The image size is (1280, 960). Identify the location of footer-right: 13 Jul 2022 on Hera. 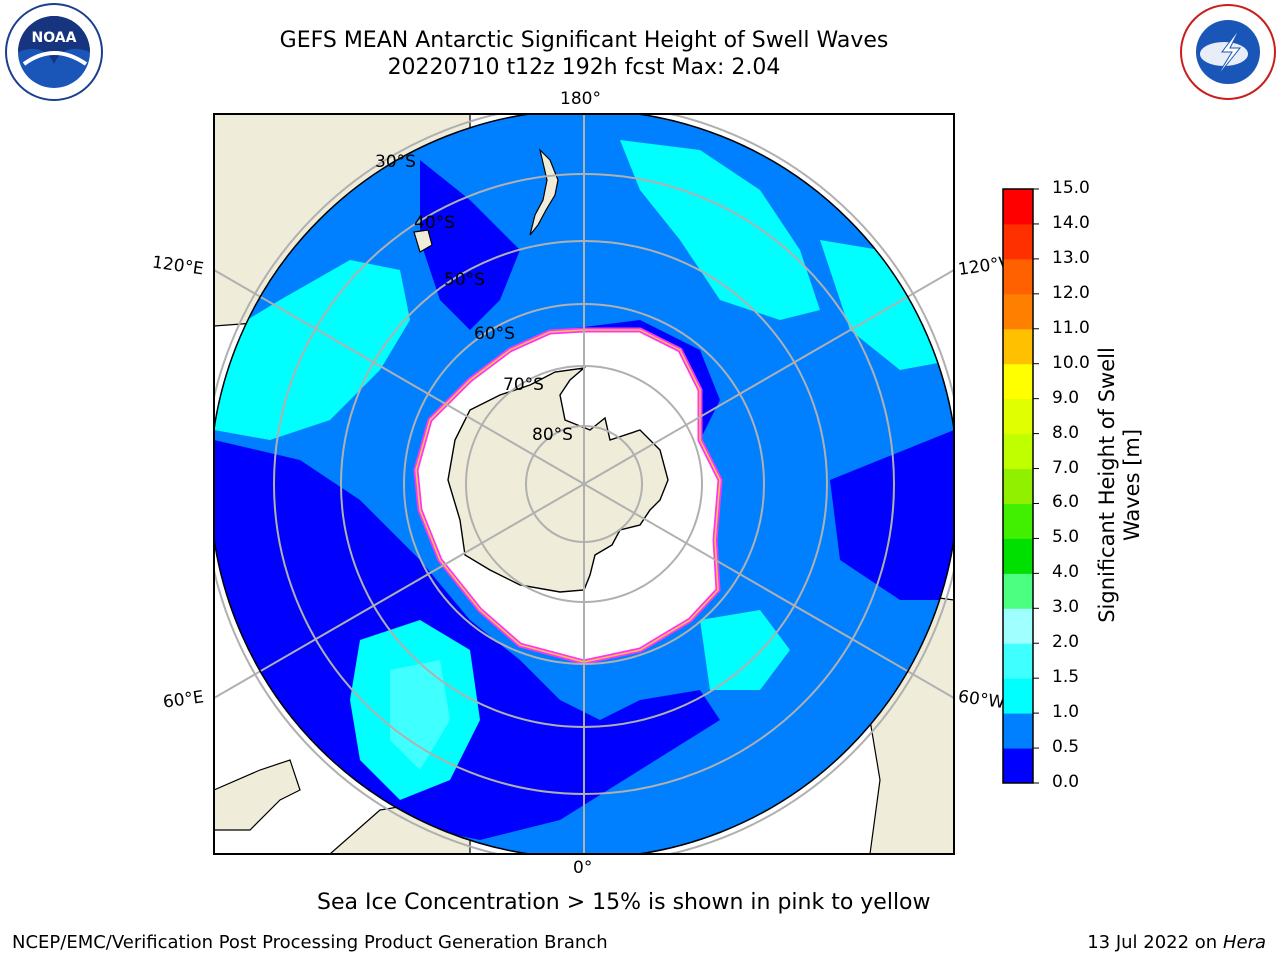
(1176, 942).